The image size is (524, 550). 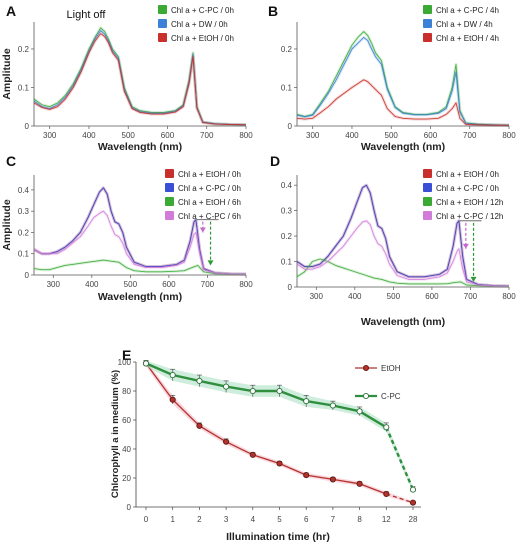 What do you see at coordinates (391, 396) in the screenshot?
I see `legend-label: C-PC` at bounding box center [391, 396].